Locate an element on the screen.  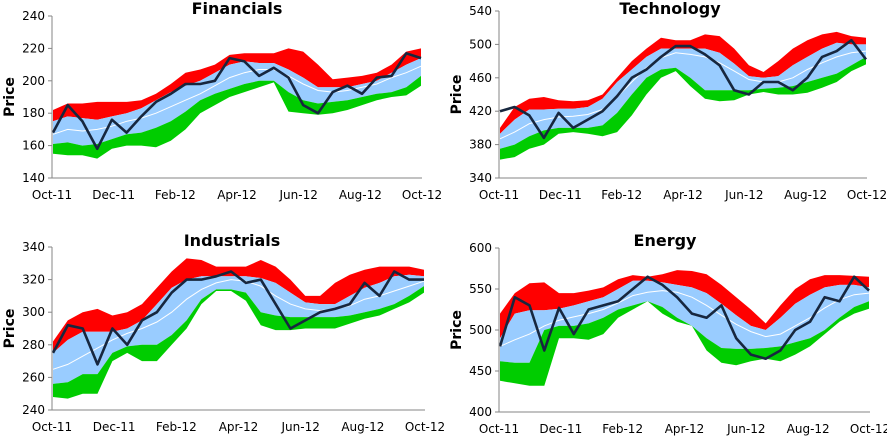
y-tick-label: 540 is located at coordinates (480, 11).